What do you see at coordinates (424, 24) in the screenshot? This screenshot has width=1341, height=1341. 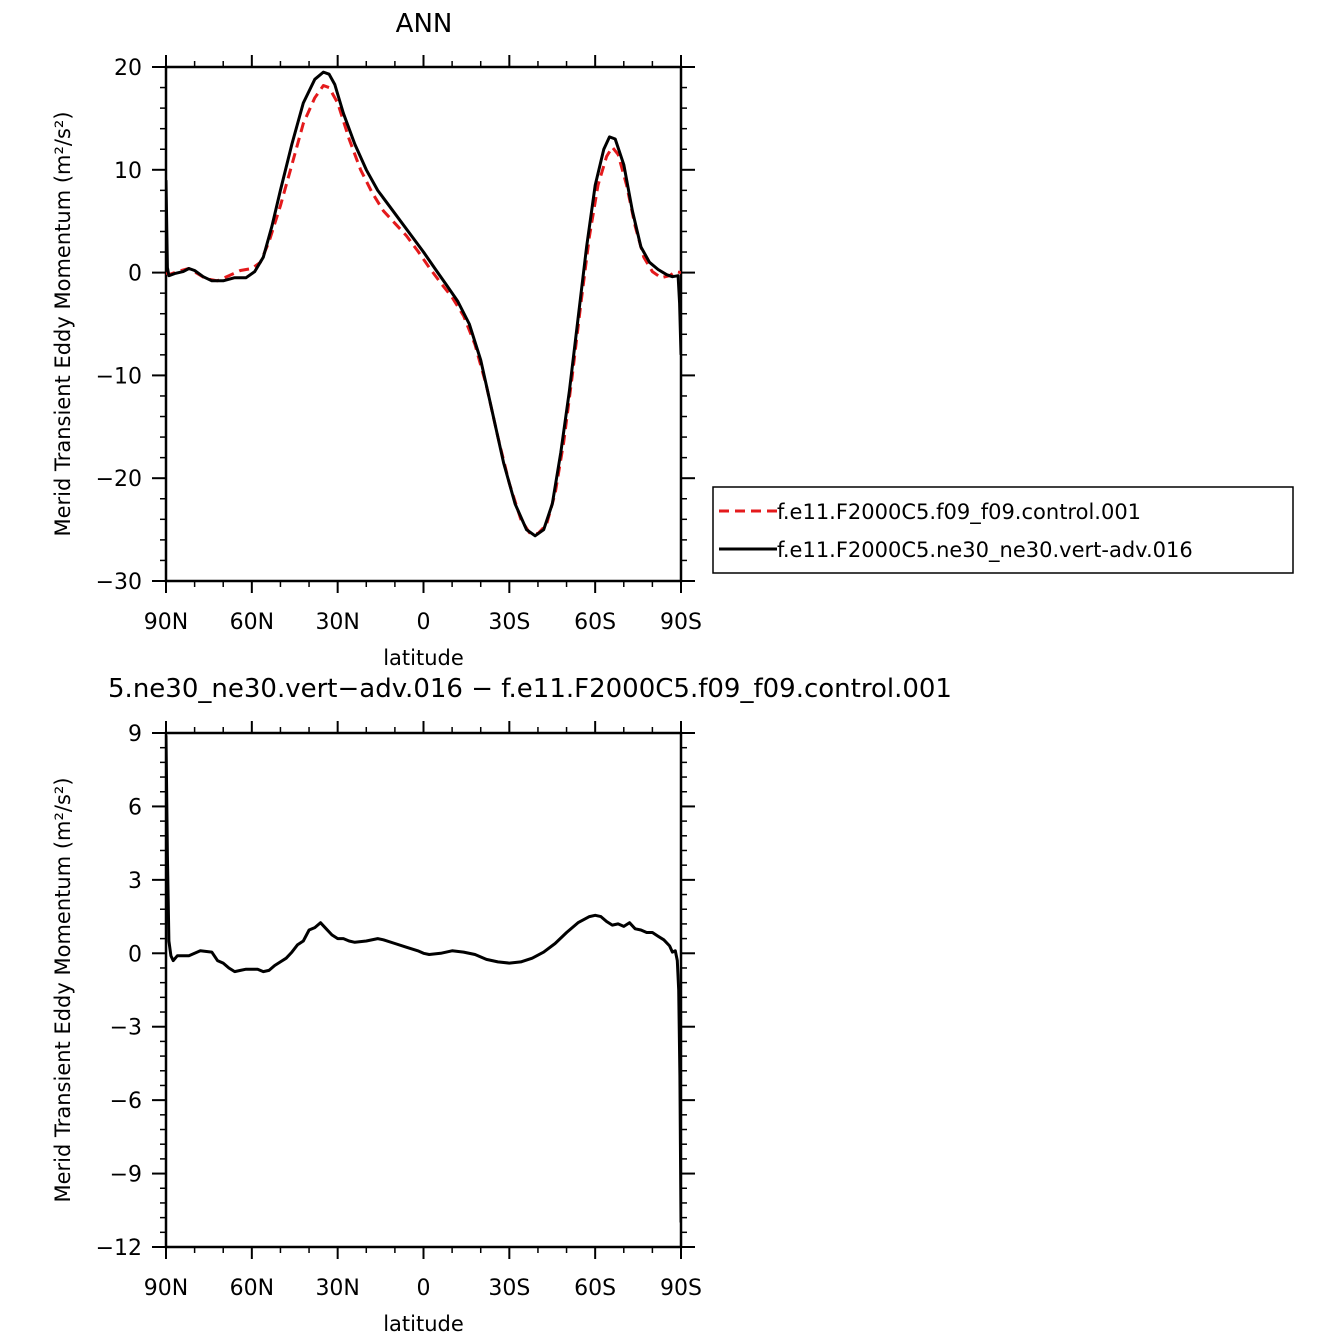 I see `chart-title: ANN` at bounding box center [424, 24].